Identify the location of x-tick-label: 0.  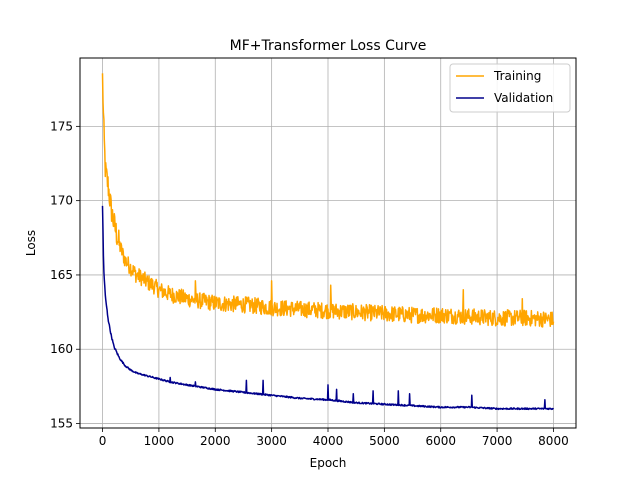
(103, 441).